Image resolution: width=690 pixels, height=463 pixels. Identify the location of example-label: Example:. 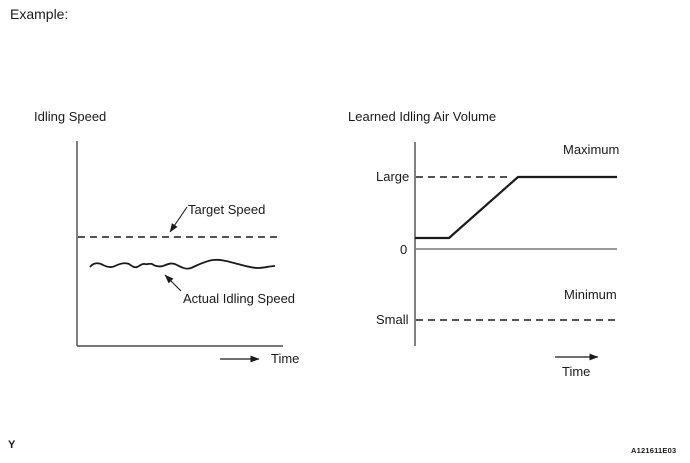
(39, 14).